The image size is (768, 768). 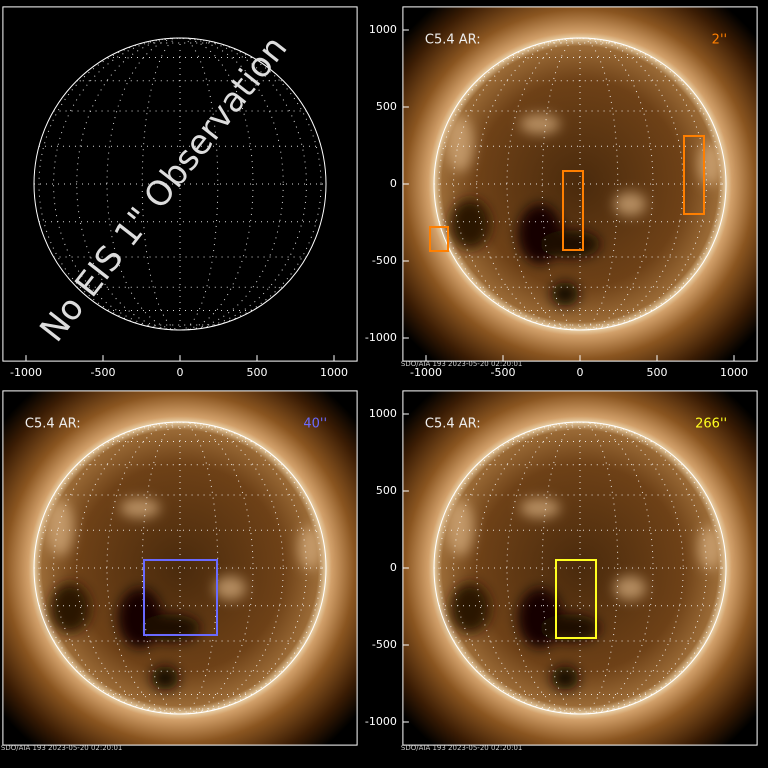 I want to click on features, so click(x=584, y=594).